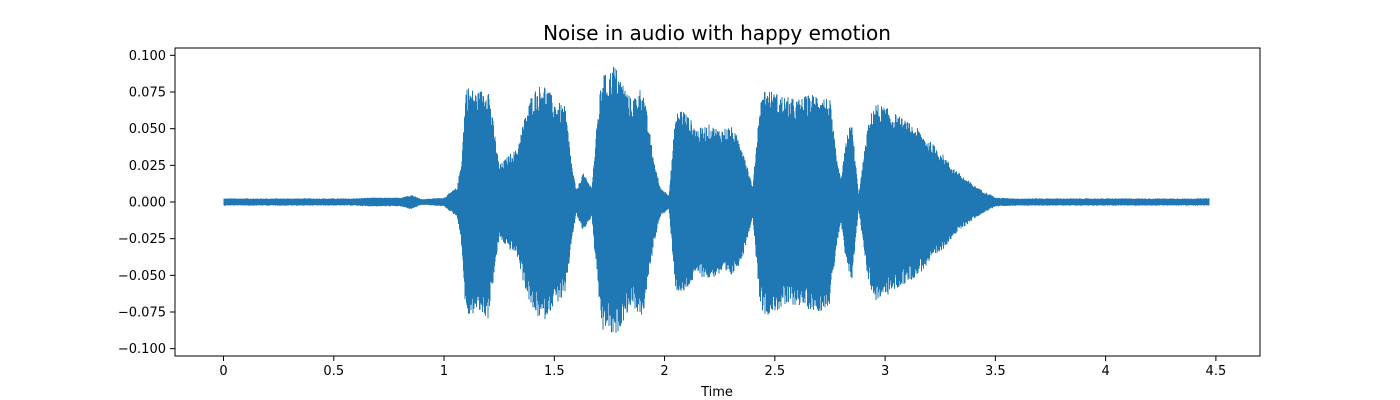 The height and width of the screenshot is (400, 1400). I want to click on chart-title: Noise in audio with happy emotion, so click(717, 33).